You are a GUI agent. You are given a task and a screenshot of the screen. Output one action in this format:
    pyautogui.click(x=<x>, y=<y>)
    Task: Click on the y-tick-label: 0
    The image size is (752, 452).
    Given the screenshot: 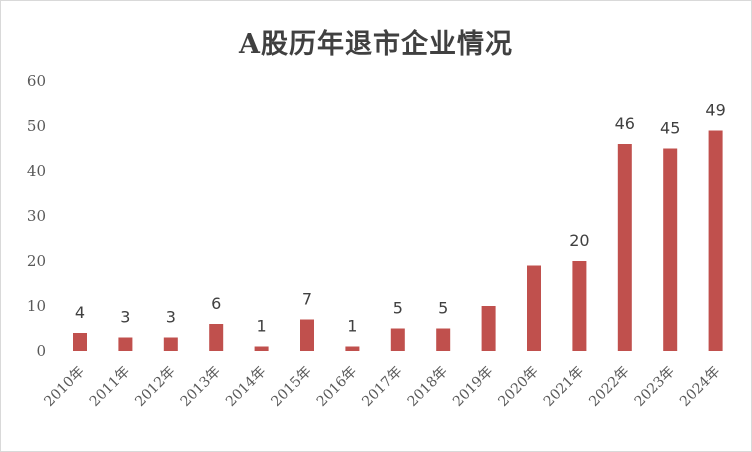 What is the action you would take?
    pyautogui.click(x=41, y=351)
    